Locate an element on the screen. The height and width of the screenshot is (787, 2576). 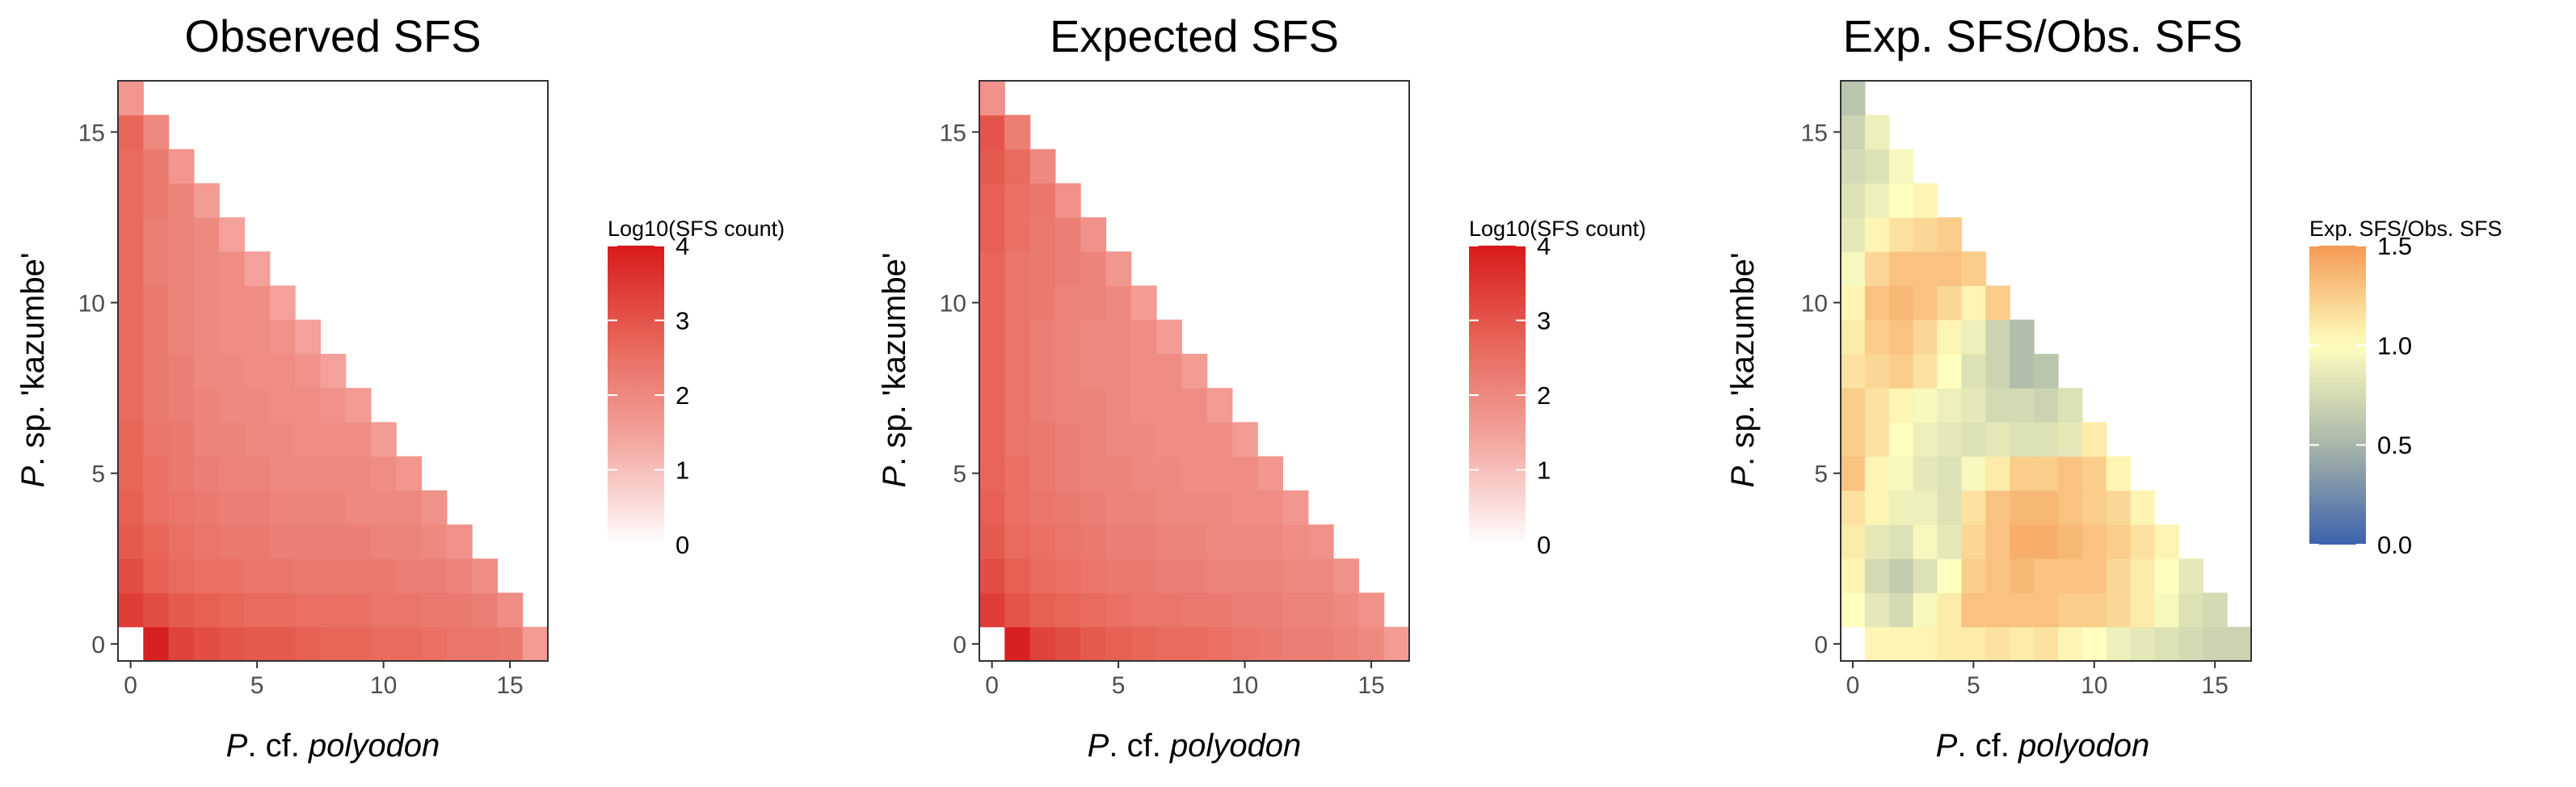
y-tick-label: 0 is located at coordinates (98, 645).